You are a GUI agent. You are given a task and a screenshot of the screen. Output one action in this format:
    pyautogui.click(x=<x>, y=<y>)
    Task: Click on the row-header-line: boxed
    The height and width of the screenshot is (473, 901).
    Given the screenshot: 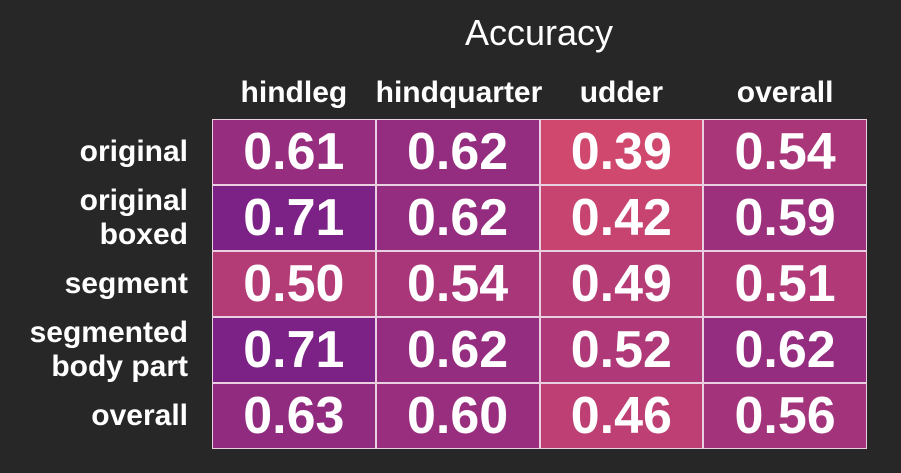 What is the action you would take?
    pyautogui.click(x=143, y=234)
    